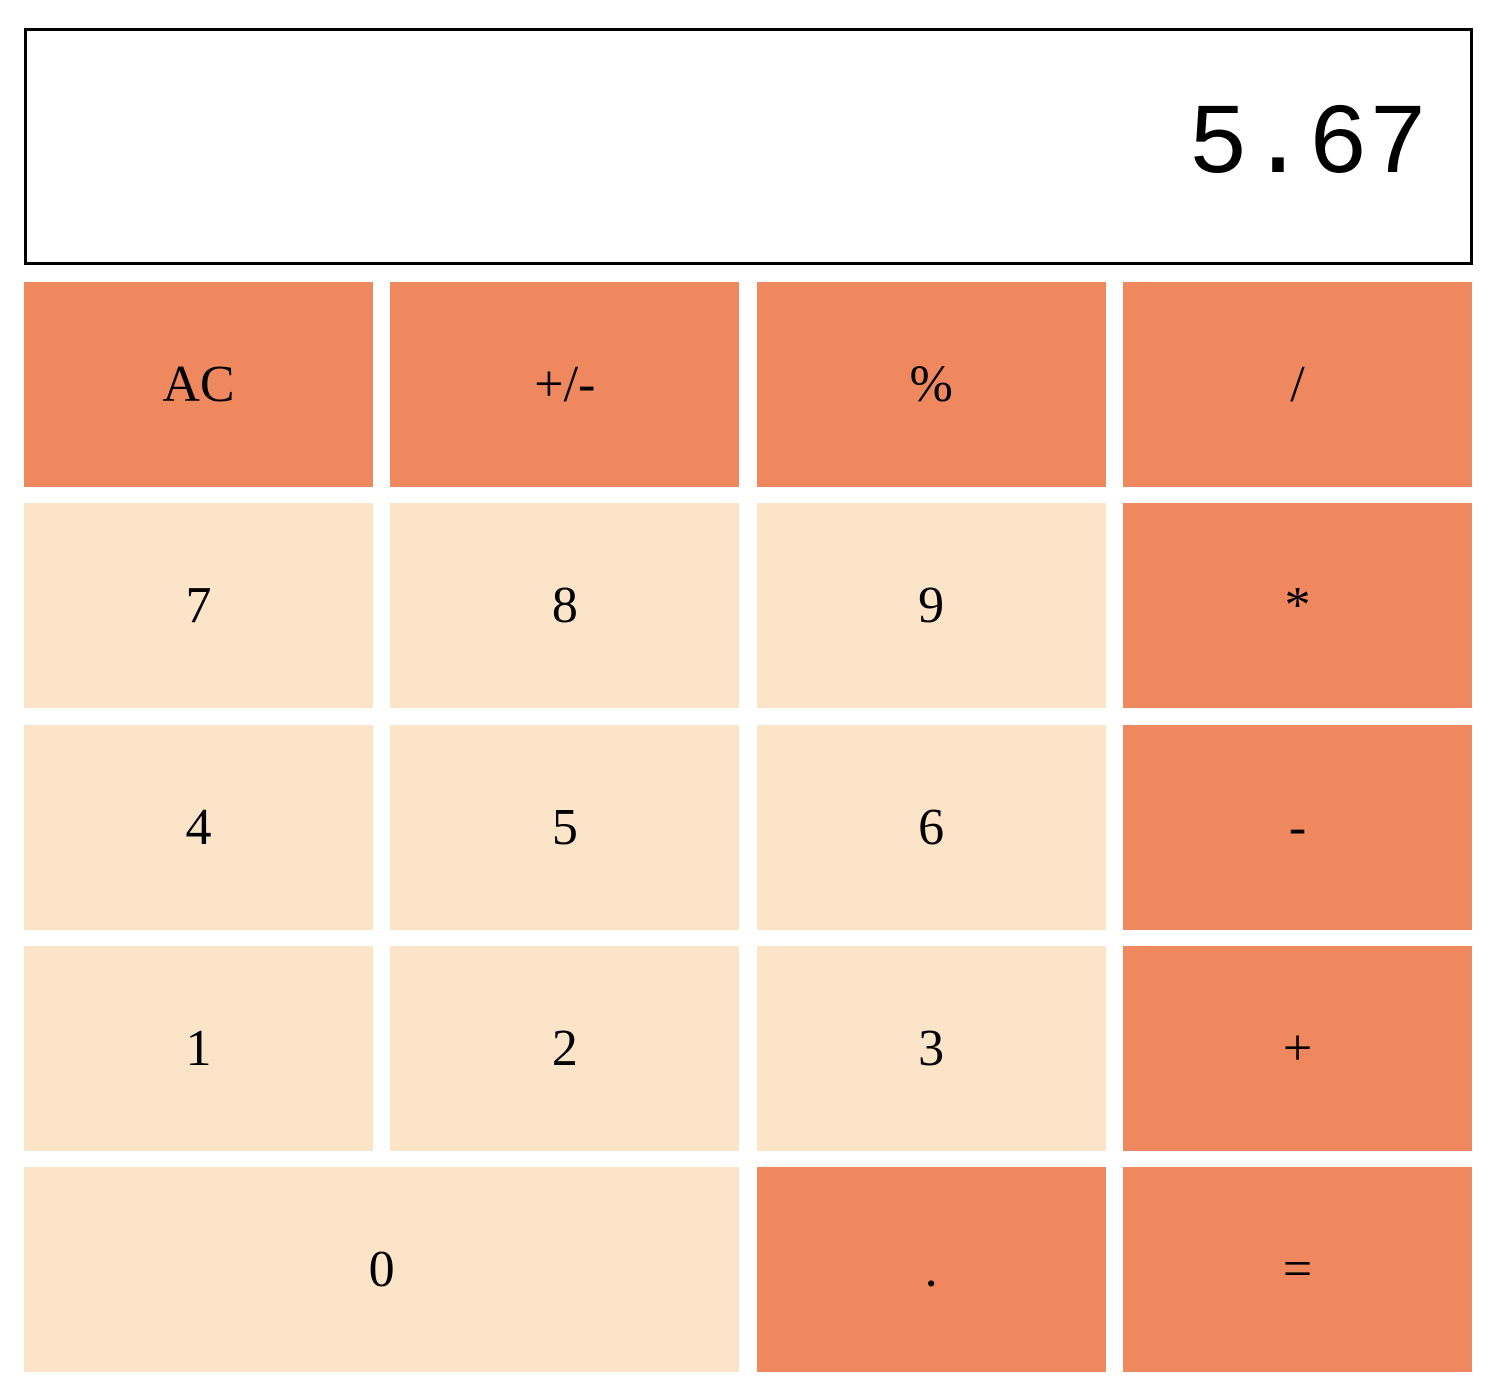  Describe the element at coordinates (382, 1269) in the screenshot. I see `digit-0-button: 0` at that location.